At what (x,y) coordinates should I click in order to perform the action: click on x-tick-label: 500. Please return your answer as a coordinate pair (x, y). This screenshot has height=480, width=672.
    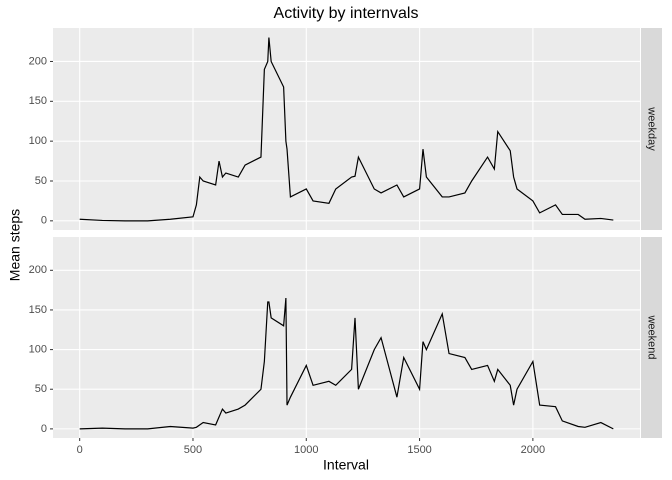
    Looking at the image, I should click on (193, 450).